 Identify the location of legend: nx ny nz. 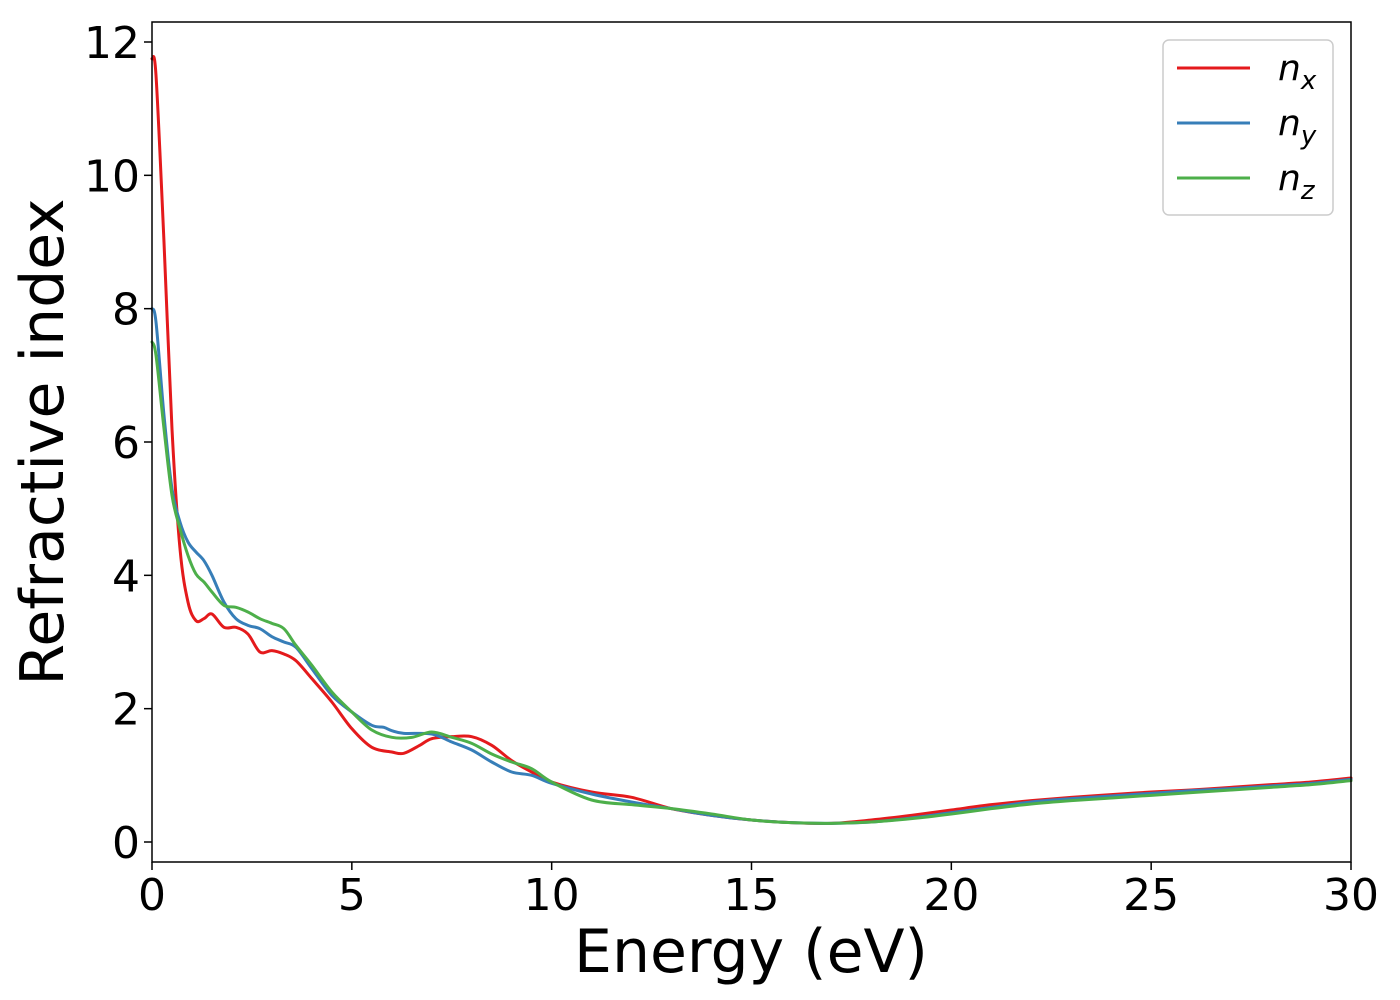
(1248, 127).